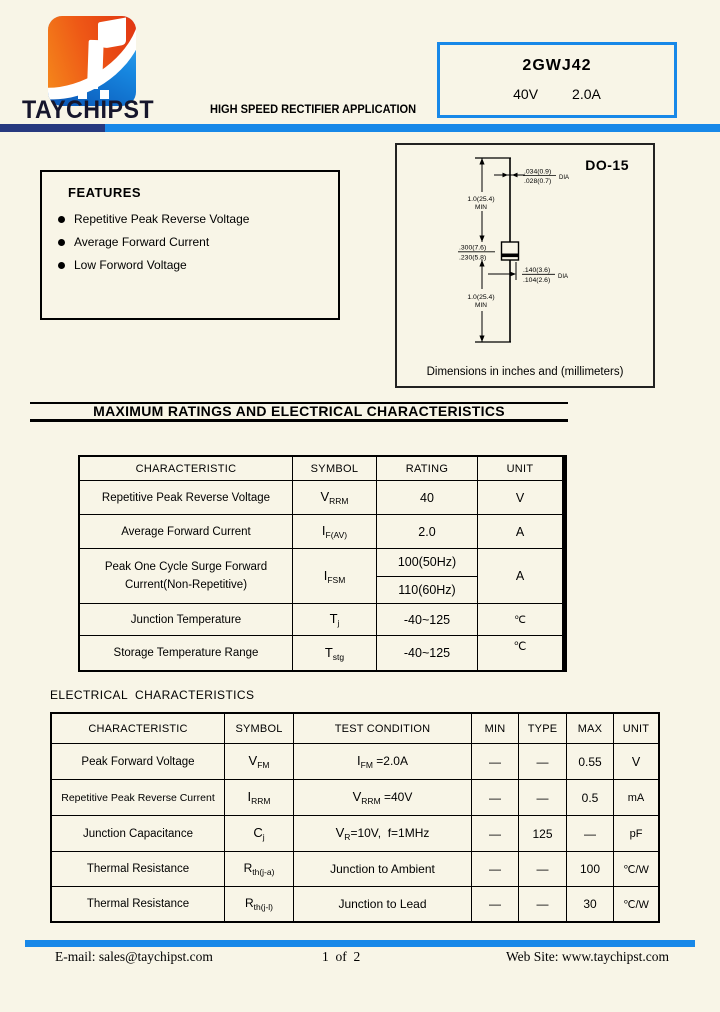  What do you see at coordinates (590, 904) in the screenshot?
I see `max-cell: 30` at bounding box center [590, 904].